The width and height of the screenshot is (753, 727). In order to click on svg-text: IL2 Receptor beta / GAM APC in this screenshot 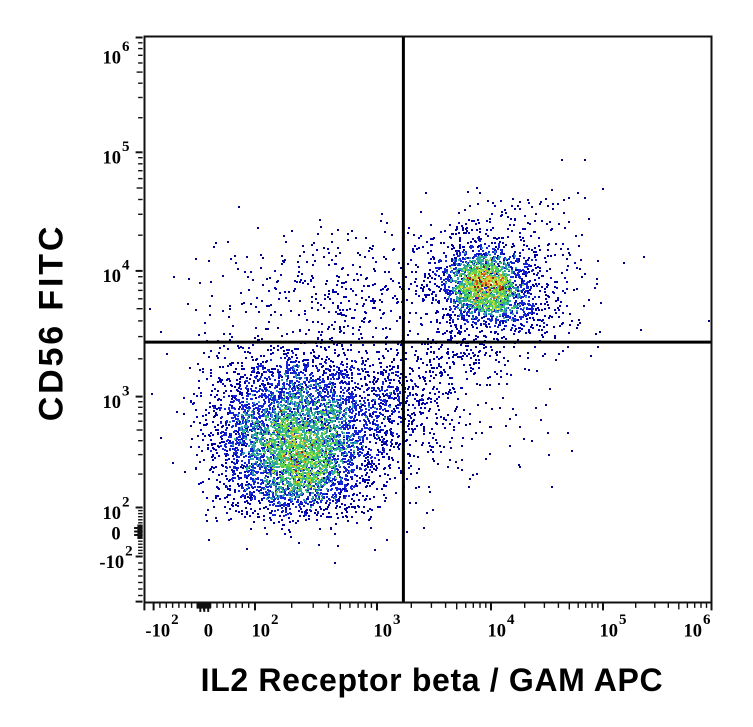, I will do `click(432, 680)`.